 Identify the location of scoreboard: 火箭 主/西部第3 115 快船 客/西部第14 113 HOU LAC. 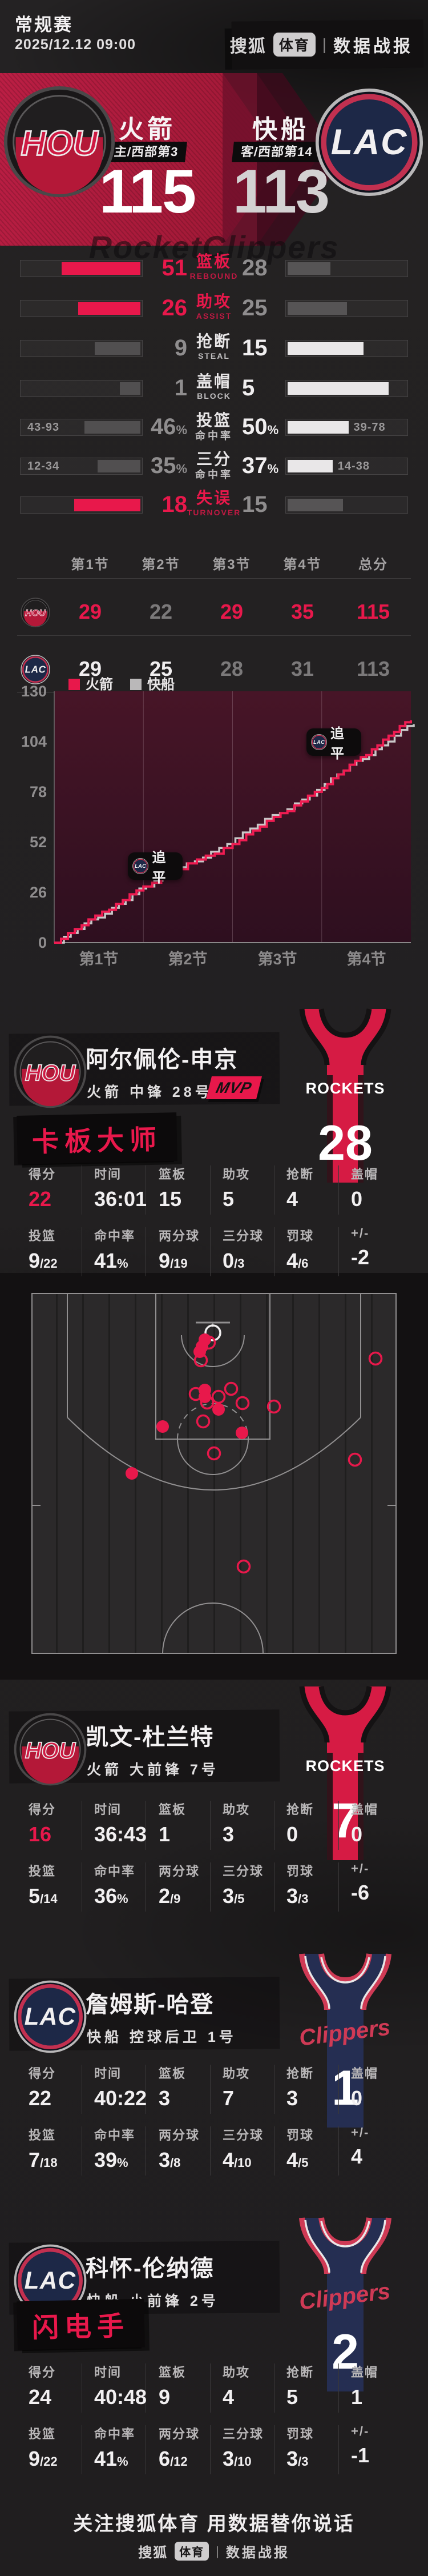
(214, 159).